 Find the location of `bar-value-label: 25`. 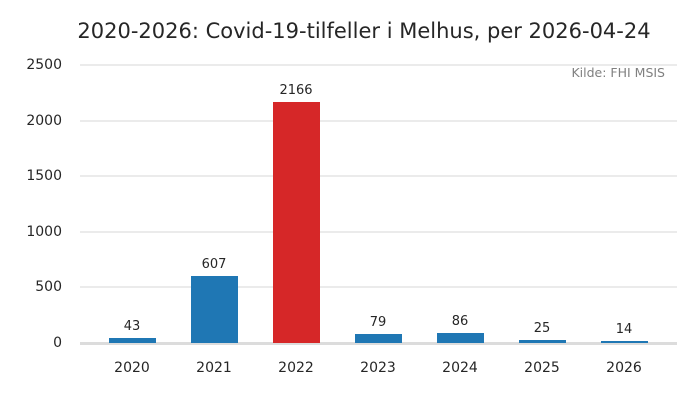

bar-value-label: 25 is located at coordinates (542, 329).